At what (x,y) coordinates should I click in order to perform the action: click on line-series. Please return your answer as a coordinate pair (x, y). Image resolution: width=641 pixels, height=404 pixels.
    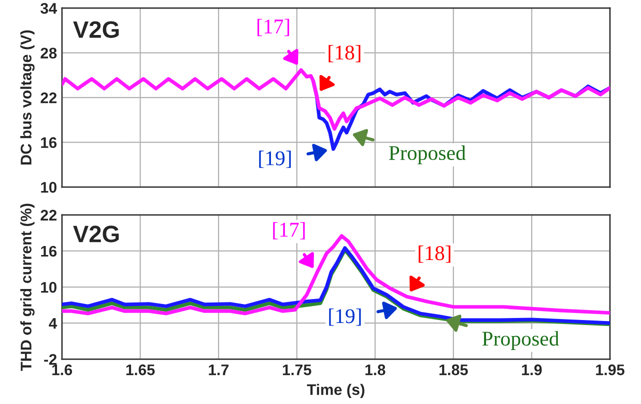
    Looking at the image, I should click on (336, 99).